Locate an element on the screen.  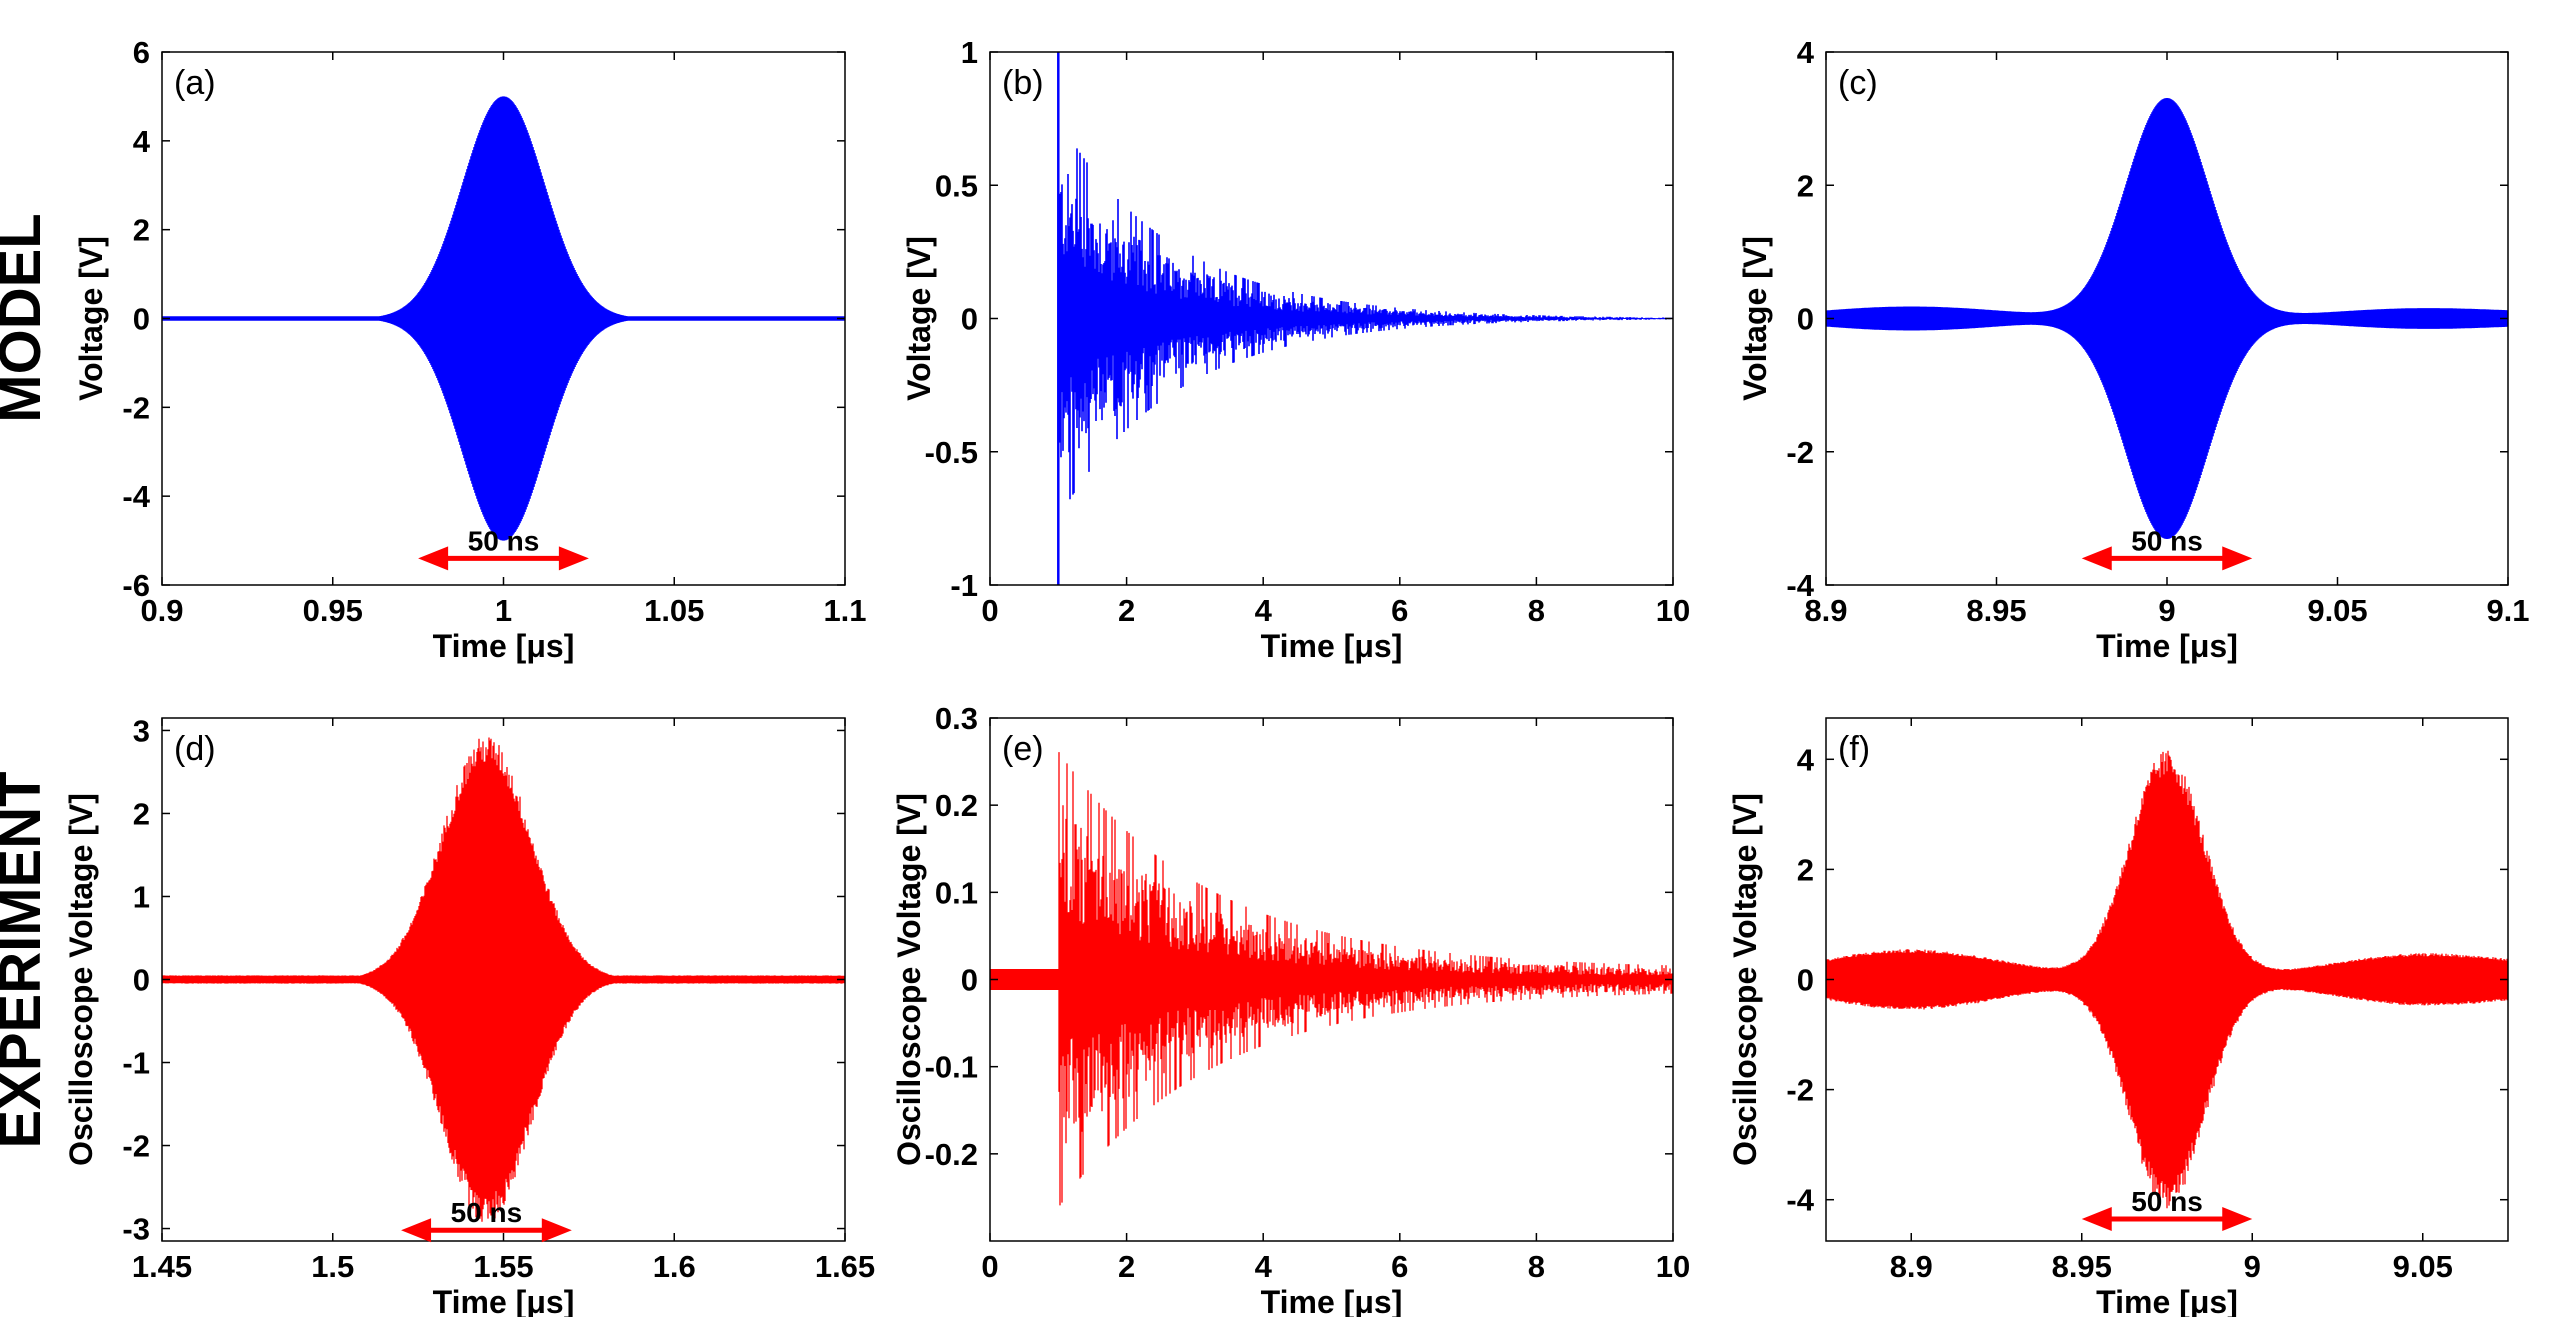
y-axis-title-a: Voltage [V] is located at coordinates (91, 318).